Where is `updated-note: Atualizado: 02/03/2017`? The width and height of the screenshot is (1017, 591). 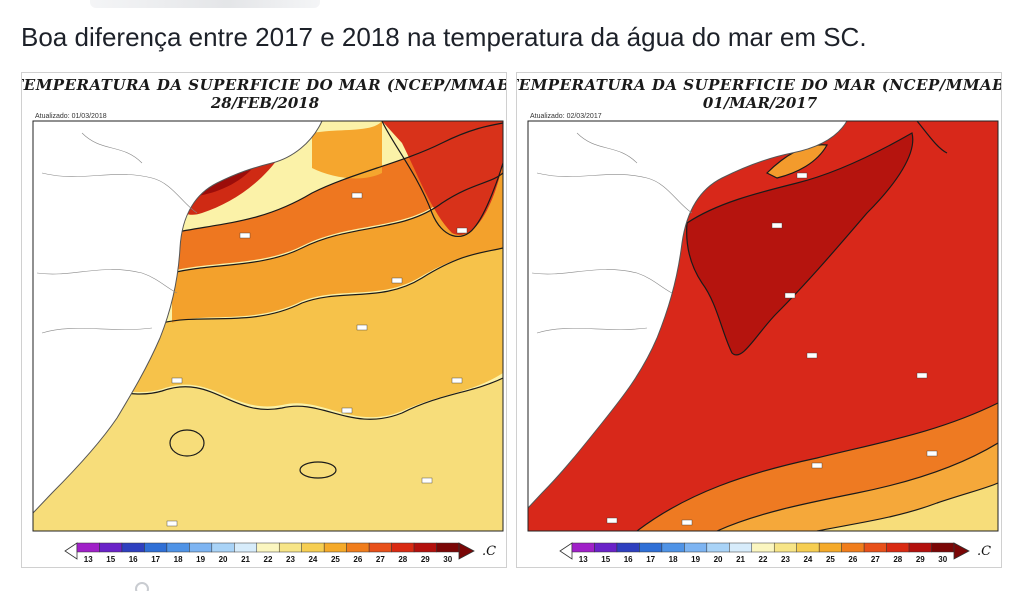
updated-note: Atualizado: 02/03/2017 is located at coordinates (566, 116).